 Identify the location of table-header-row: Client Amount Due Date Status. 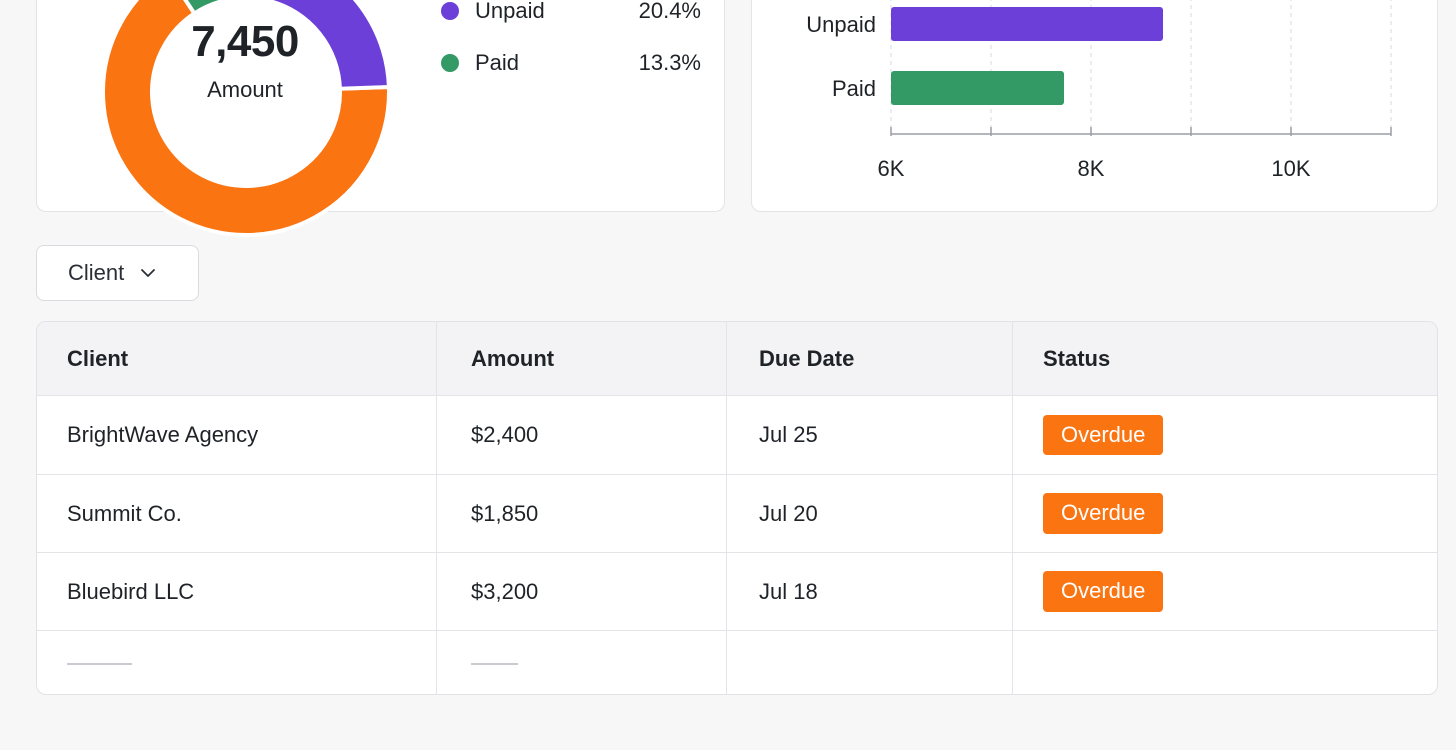
(737, 359).